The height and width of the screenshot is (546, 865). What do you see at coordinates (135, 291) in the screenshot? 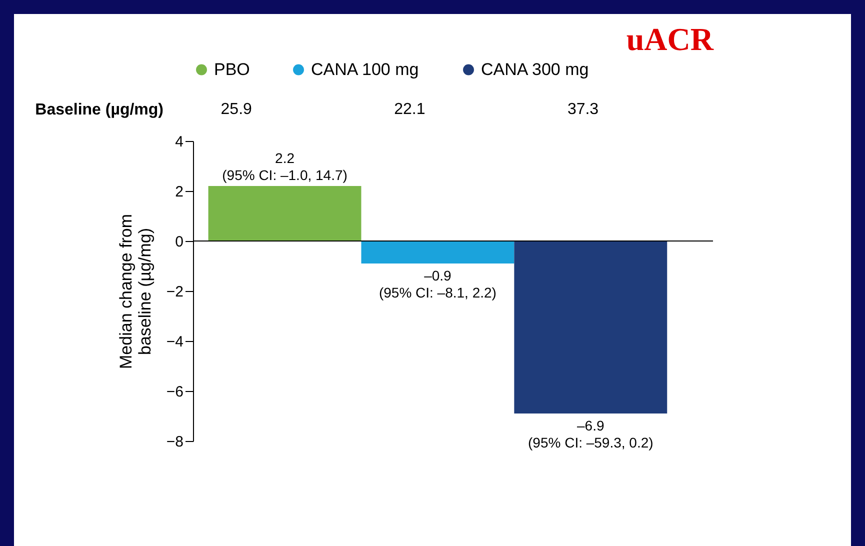
I see `y-axis-title: Median change from baseline (µg/mg)` at bounding box center [135, 291].